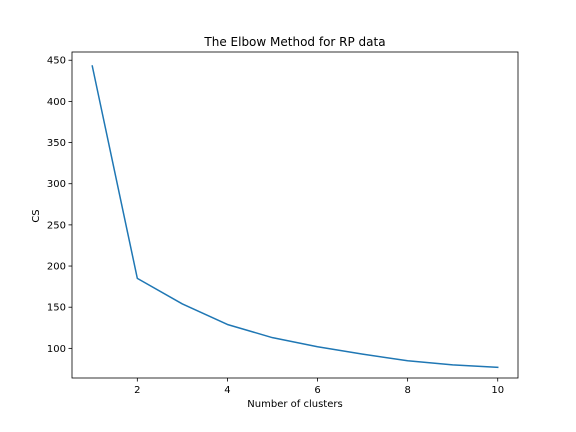  What do you see at coordinates (407, 390) in the screenshot?
I see `x-tick-label: 8` at bounding box center [407, 390].